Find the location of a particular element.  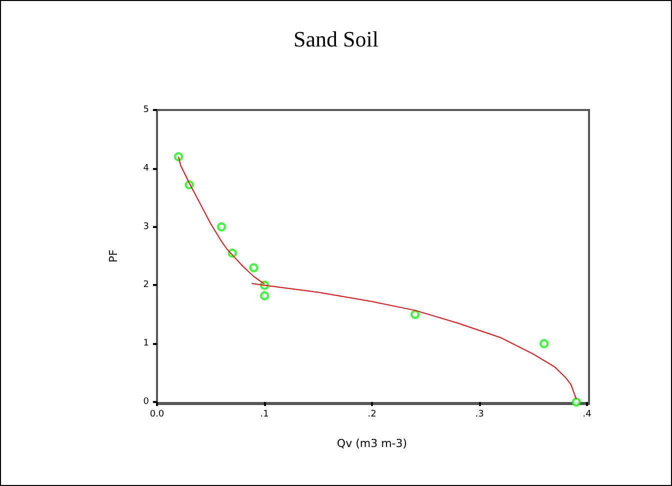

chart-title: Sand Soil is located at coordinates (336, 39).